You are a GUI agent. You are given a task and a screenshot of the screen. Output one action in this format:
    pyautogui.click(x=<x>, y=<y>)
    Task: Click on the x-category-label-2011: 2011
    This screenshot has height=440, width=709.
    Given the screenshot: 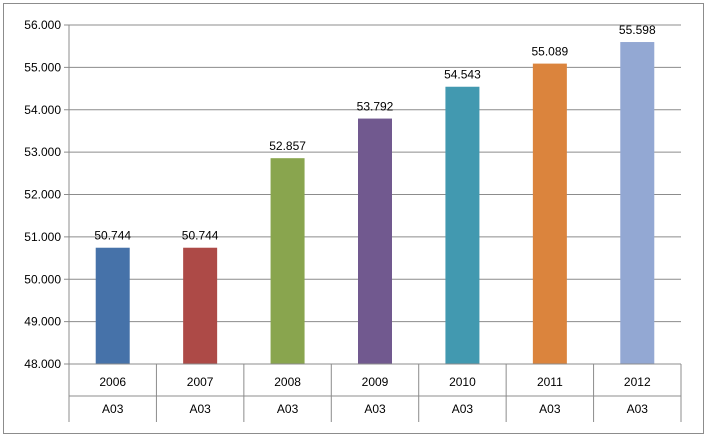 What is the action you would take?
    pyautogui.click(x=550, y=382)
    